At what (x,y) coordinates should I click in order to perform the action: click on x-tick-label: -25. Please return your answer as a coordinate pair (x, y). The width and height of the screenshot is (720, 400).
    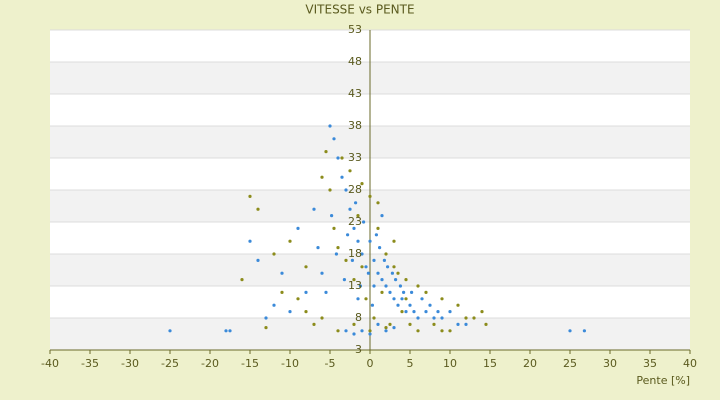
    Looking at the image, I should click on (170, 363).